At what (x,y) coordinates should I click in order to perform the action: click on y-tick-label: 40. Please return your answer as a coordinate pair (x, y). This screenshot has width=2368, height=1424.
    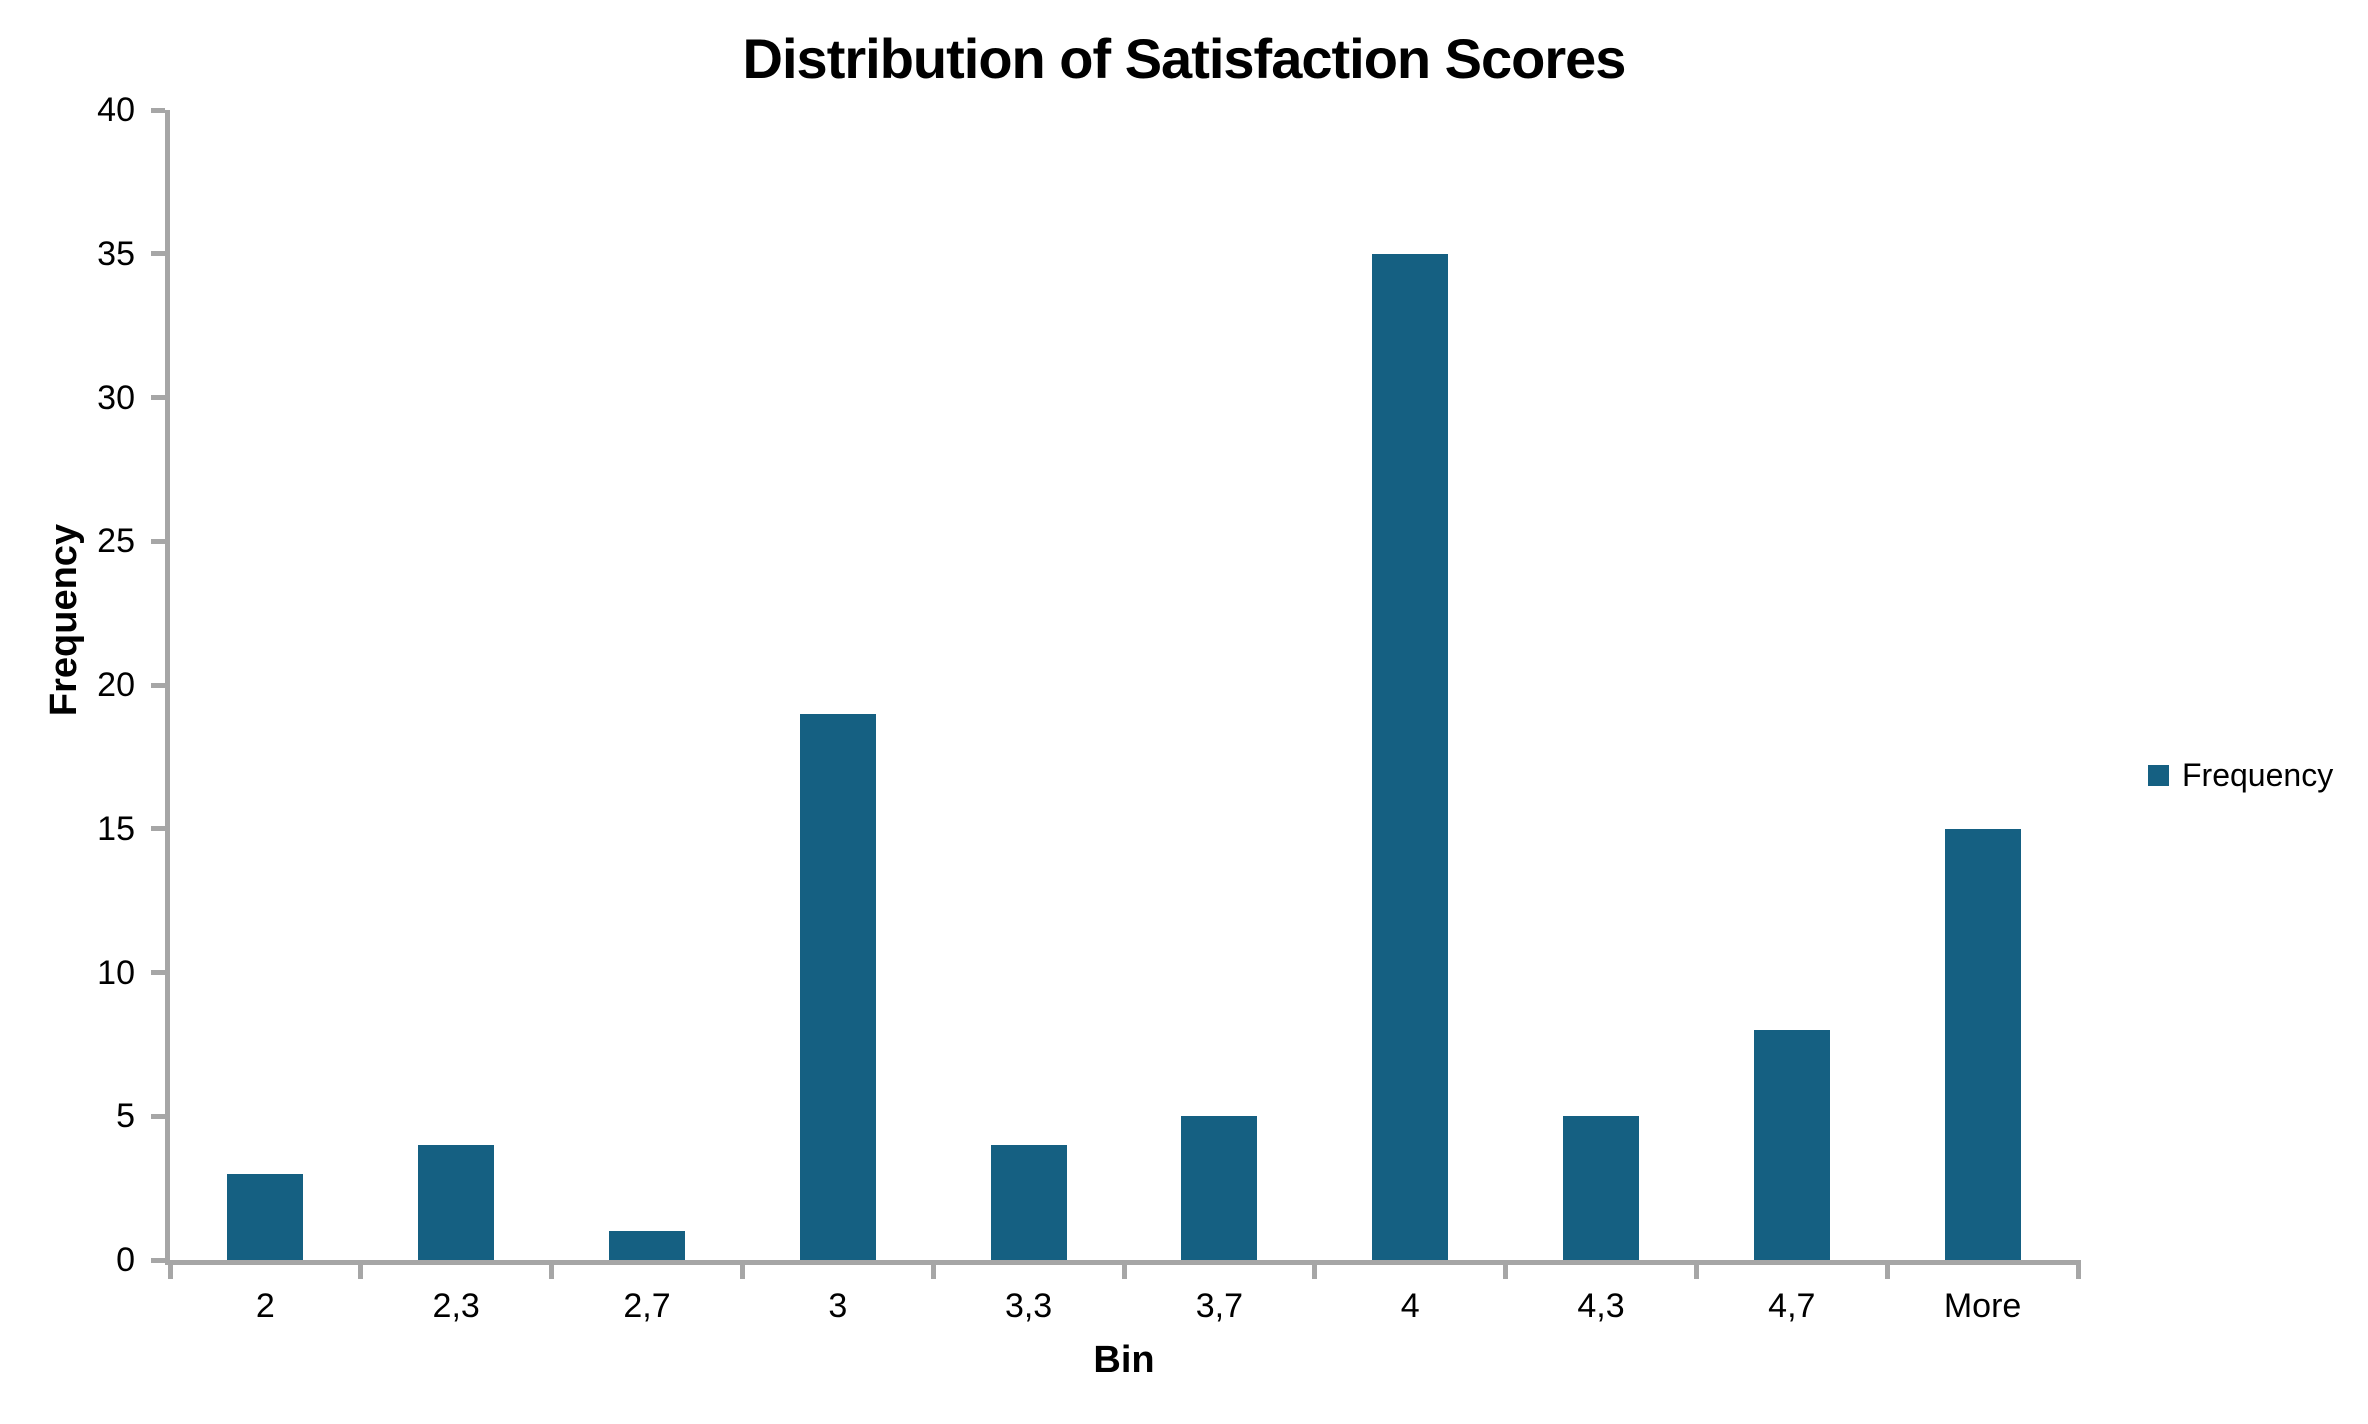
    Looking at the image, I should click on (116, 110).